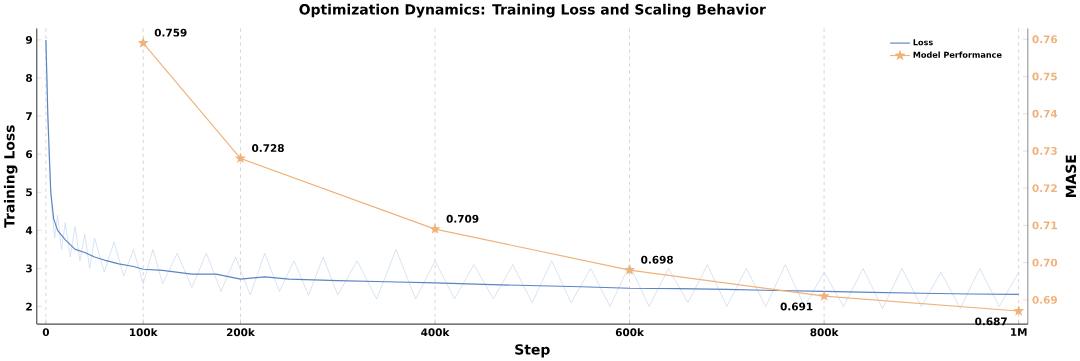  What do you see at coordinates (532, 351) in the screenshot?
I see `x-axis-title: Step` at bounding box center [532, 351].